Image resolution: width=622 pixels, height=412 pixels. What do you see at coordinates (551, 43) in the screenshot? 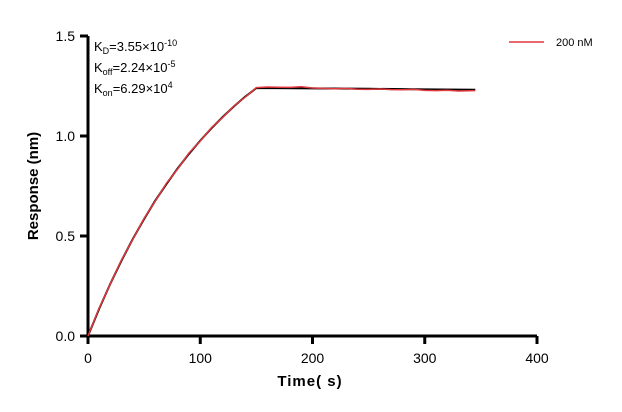
I see `legend: 200 nM` at bounding box center [551, 43].